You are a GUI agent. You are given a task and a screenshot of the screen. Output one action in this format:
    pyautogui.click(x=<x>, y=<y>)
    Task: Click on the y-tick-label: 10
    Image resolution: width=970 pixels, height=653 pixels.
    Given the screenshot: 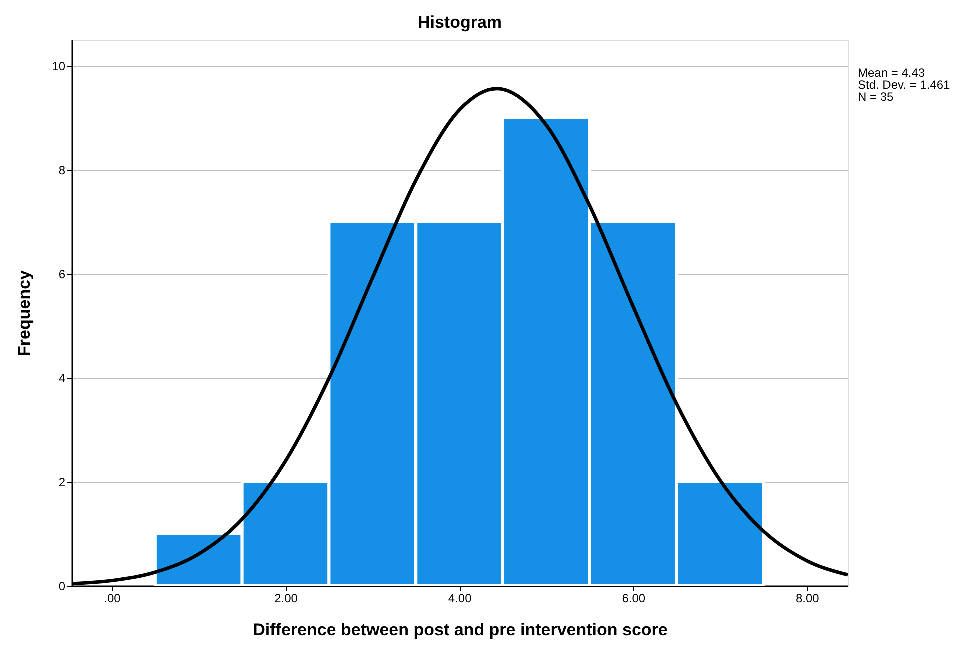 What is the action you would take?
    pyautogui.click(x=59, y=67)
    